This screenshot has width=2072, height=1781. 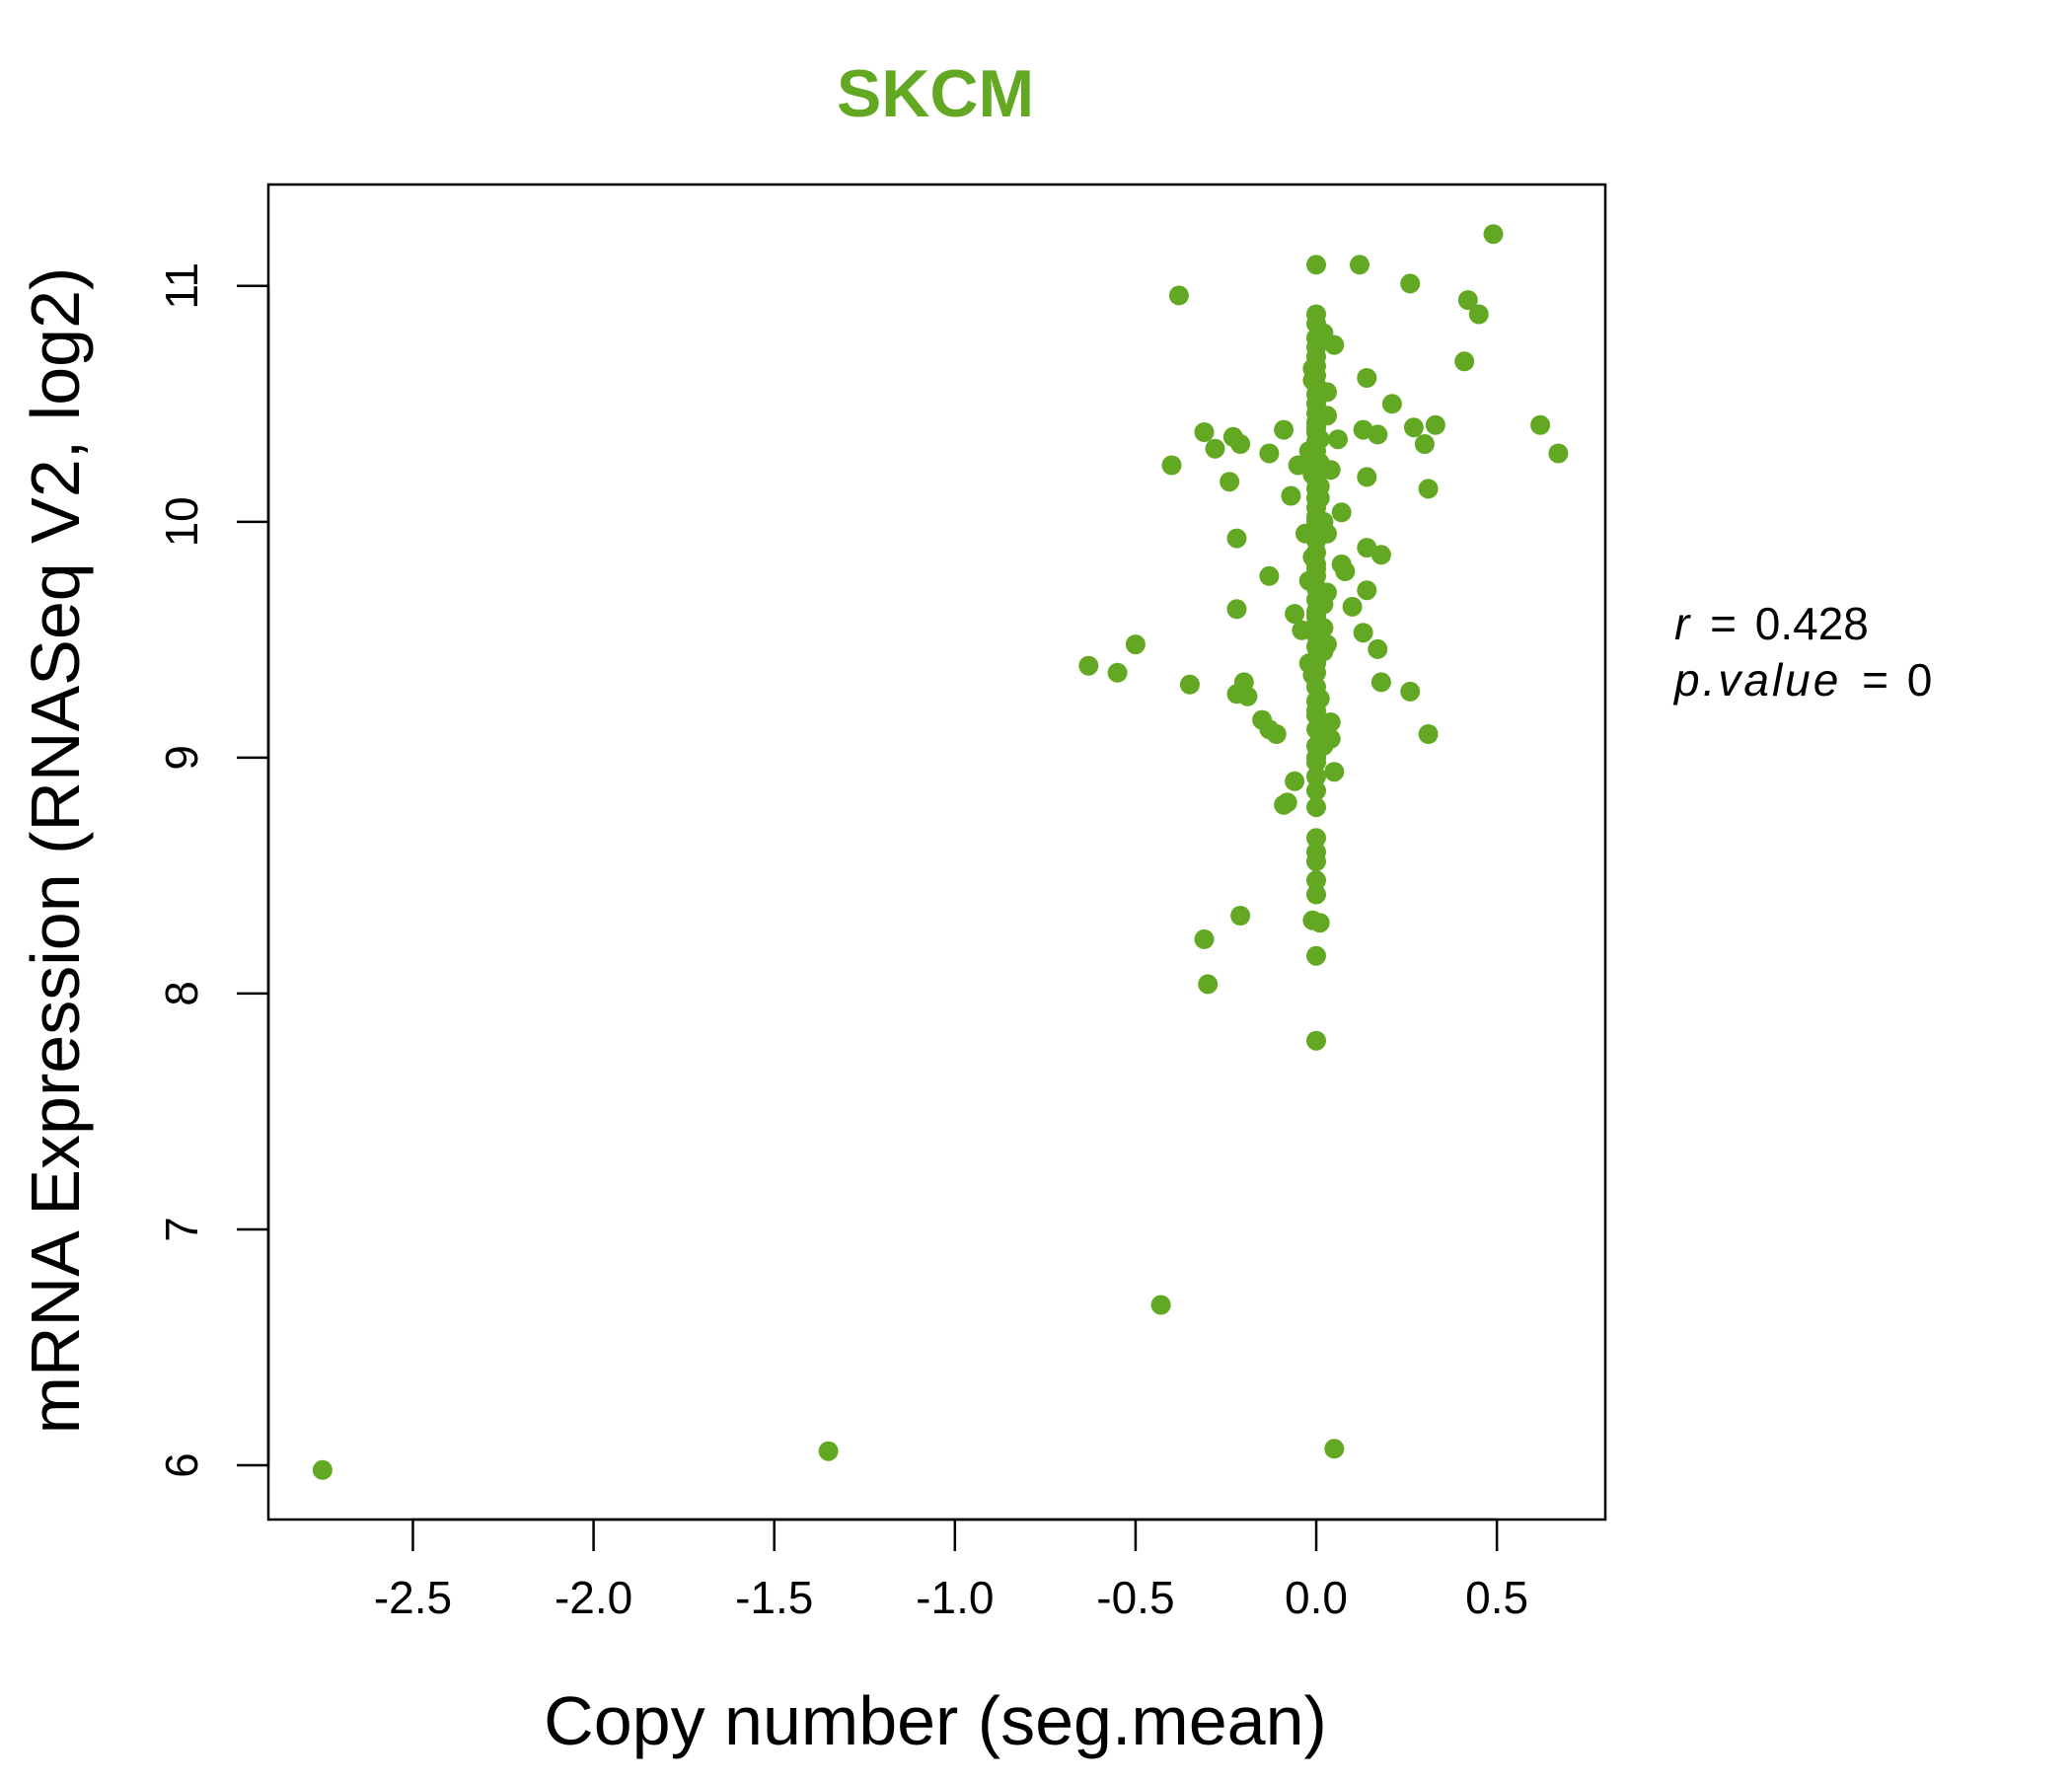 What do you see at coordinates (1683, 623) in the screenshot?
I see `r-label: r` at bounding box center [1683, 623].